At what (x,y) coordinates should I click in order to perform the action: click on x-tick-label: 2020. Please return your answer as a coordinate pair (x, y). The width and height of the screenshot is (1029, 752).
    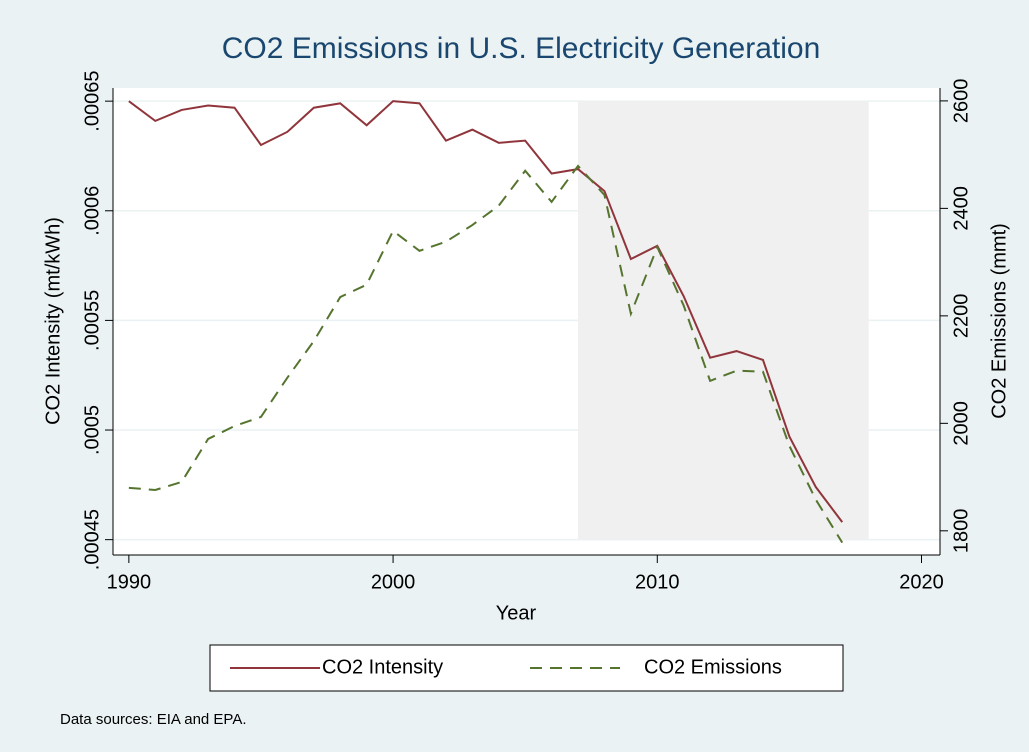
    Looking at the image, I should click on (921, 582).